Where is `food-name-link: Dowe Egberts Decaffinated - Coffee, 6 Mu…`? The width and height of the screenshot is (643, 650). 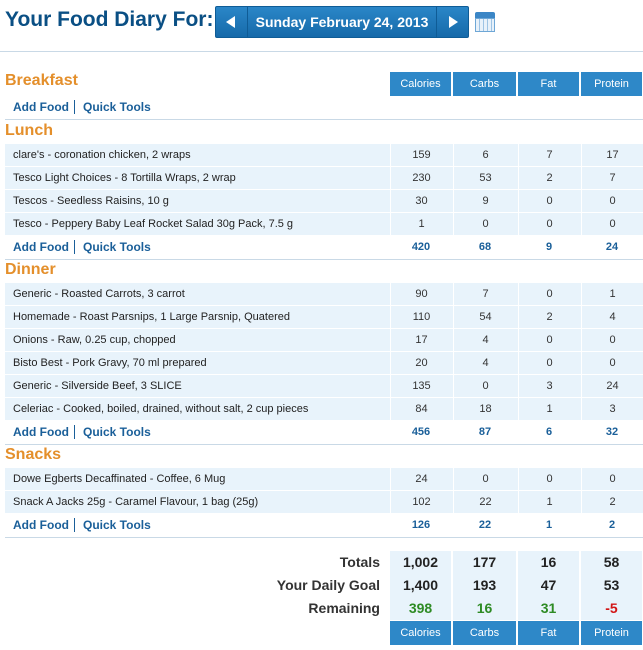 food-name-link: Dowe Egberts Decaffinated - Coffee, 6 Mu… is located at coordinates (119, 479).